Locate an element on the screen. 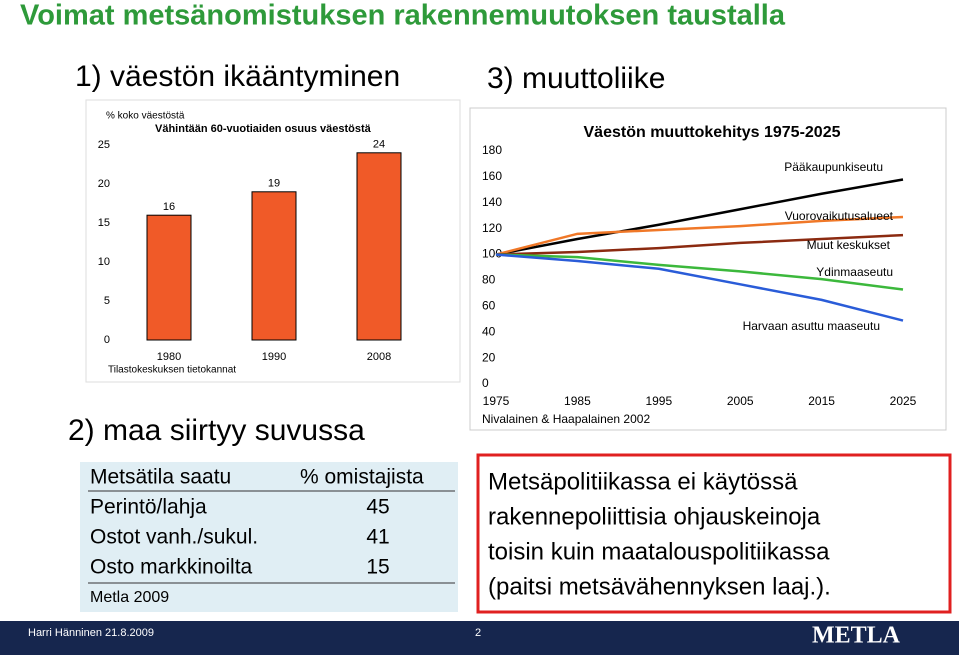 Image resolution: width=959 pixels, height=655 pixels. y-tick-label: 140 is located at coordinates (492, 202).